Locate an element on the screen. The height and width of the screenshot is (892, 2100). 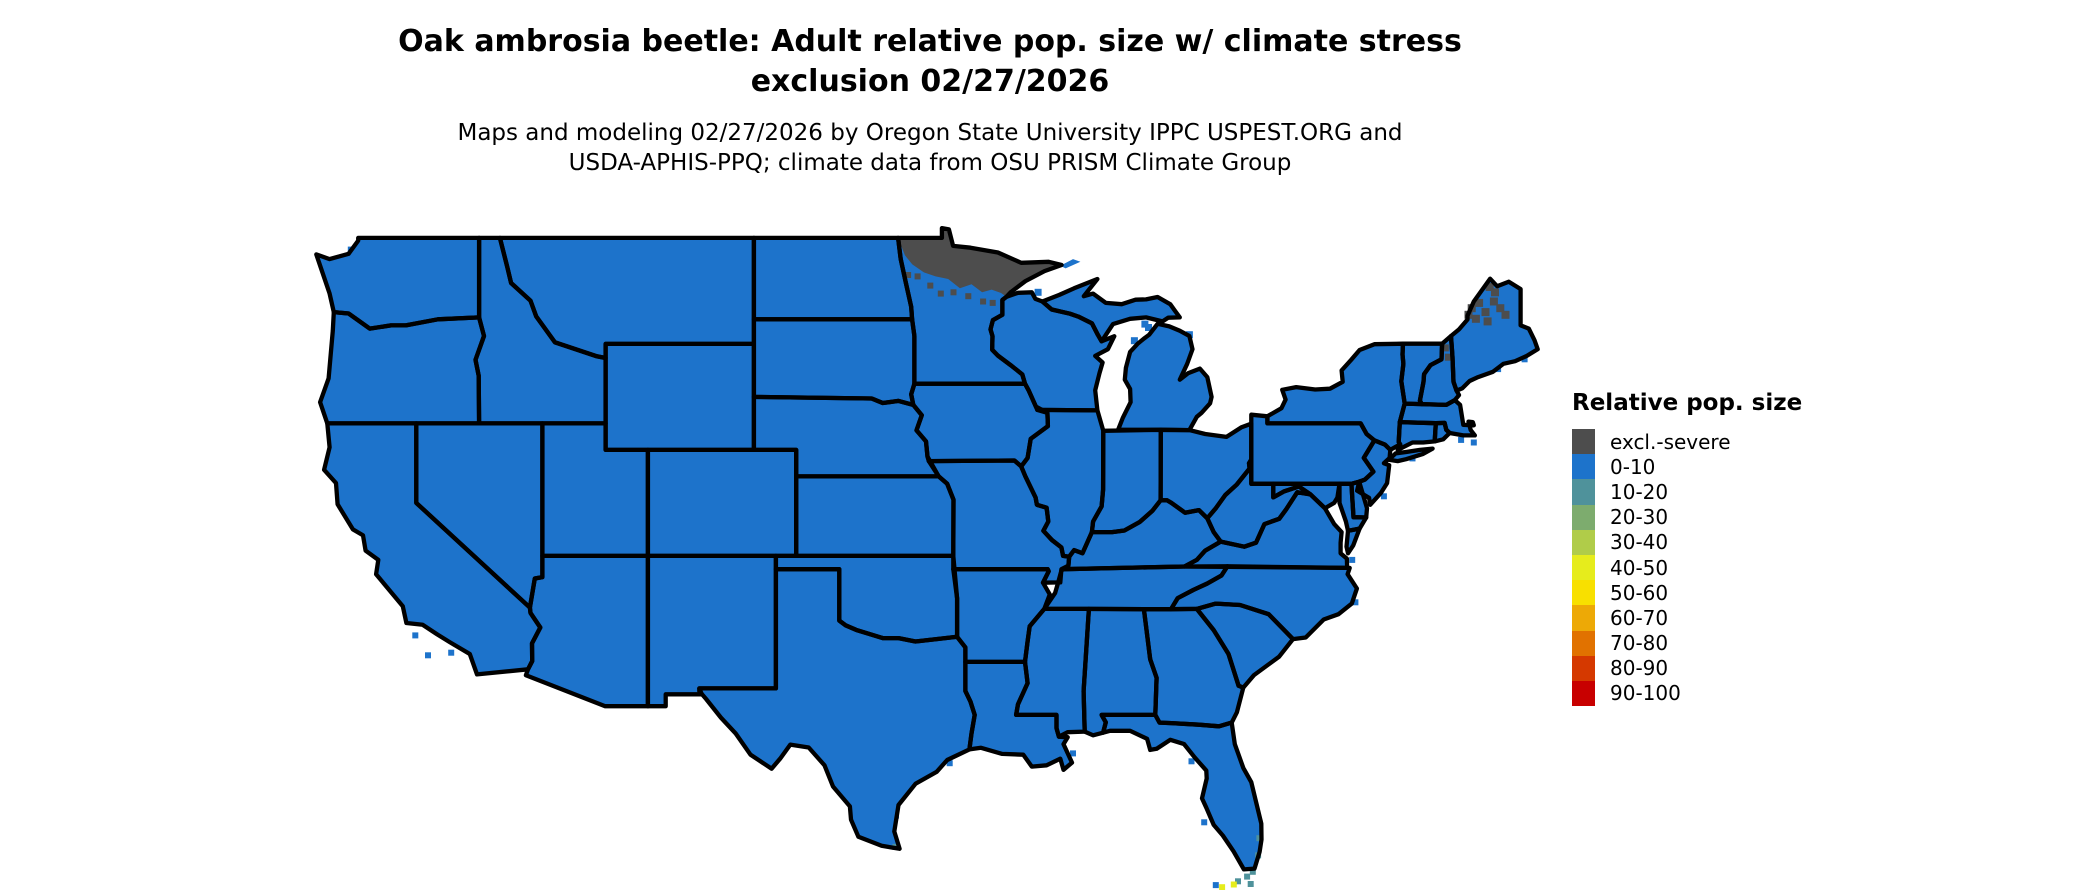
state-nc-border is located at coordinates (1264, 603).